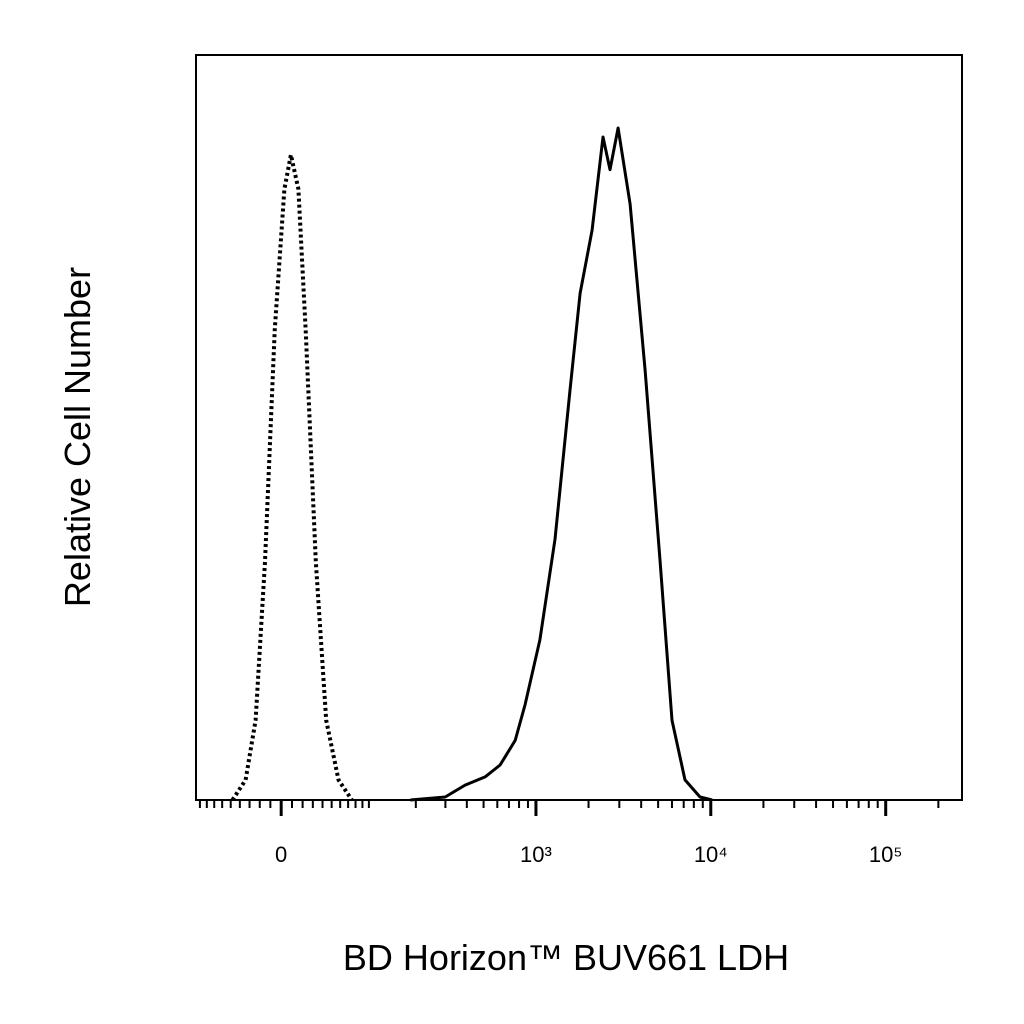  Describe the element at coordinates (292, 477) in the screenshot. I see `histogram-line` at that location.